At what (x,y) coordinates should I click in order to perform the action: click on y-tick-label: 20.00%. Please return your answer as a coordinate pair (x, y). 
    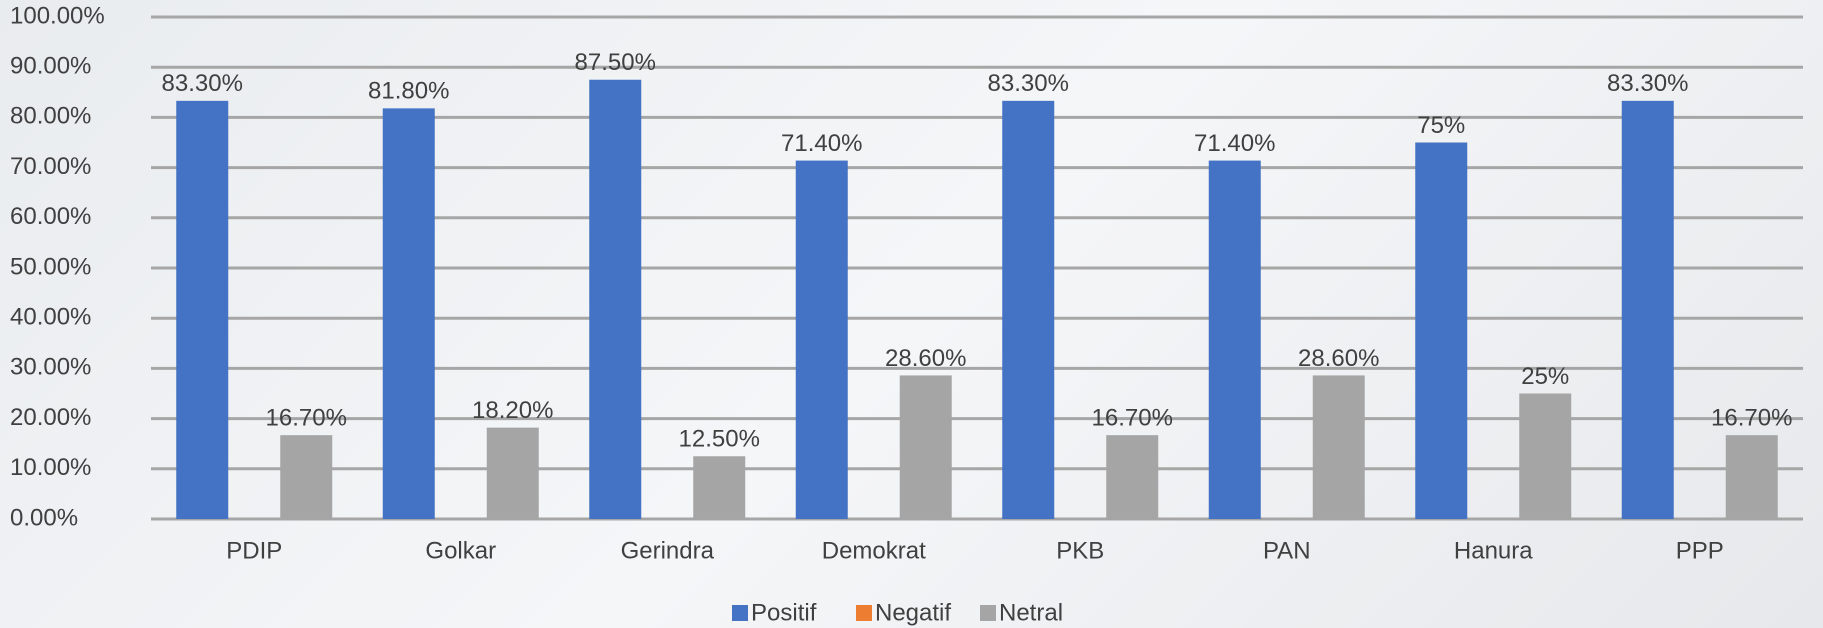
    Looking at the image, I should click on (50, 417).